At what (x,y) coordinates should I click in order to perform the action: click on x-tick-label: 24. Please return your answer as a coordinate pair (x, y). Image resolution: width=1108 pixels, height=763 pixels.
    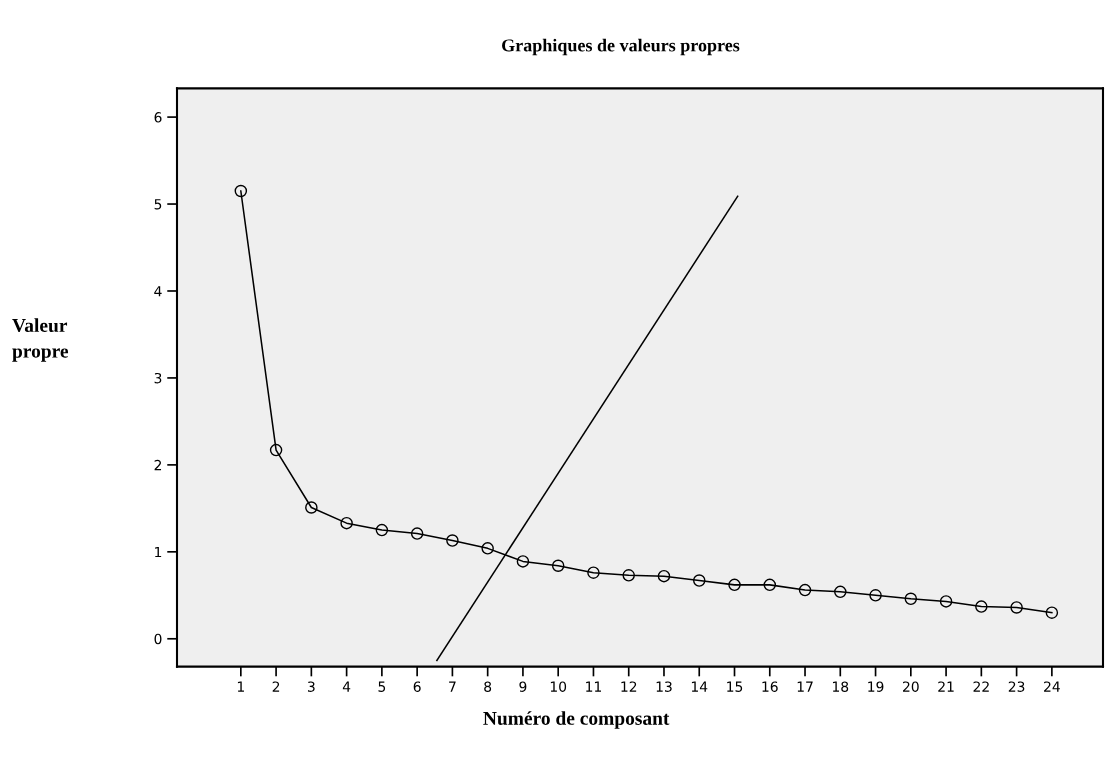
    Looking at the image, I should click on (1052, 686).